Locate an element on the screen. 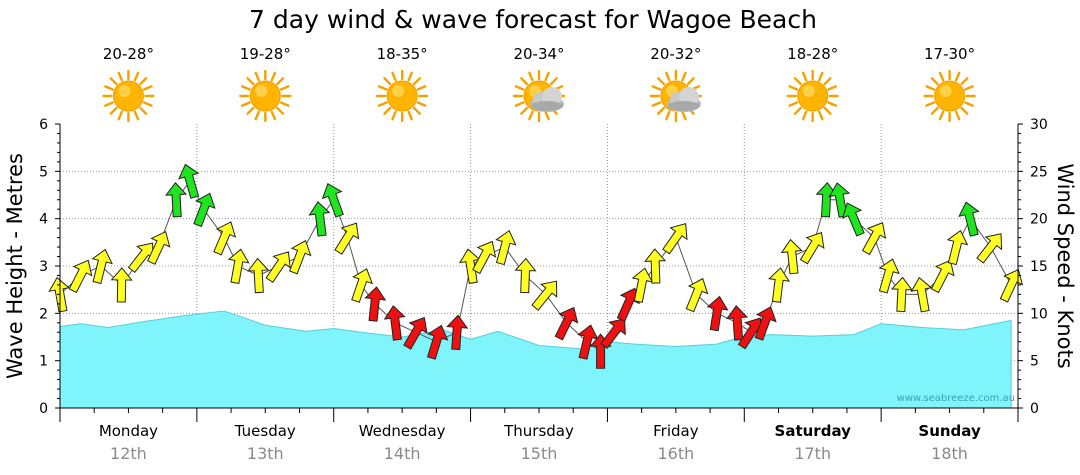 This screenshot has width=1080, height=475. right-tick-label: 10 is located at coordinates (1039, 314).